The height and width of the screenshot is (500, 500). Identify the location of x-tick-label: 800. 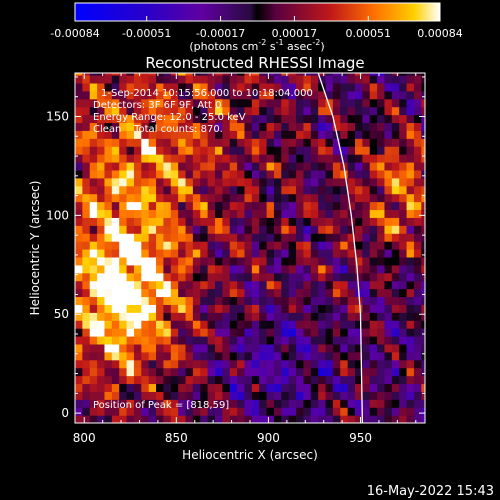
(84, 438).